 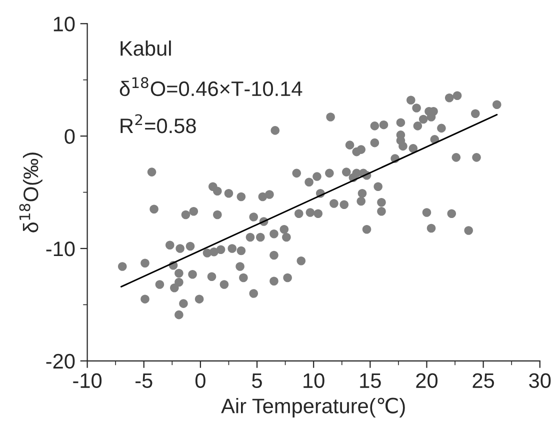 I want to click on x-tick-label: 5, so click(x=257, y=380).